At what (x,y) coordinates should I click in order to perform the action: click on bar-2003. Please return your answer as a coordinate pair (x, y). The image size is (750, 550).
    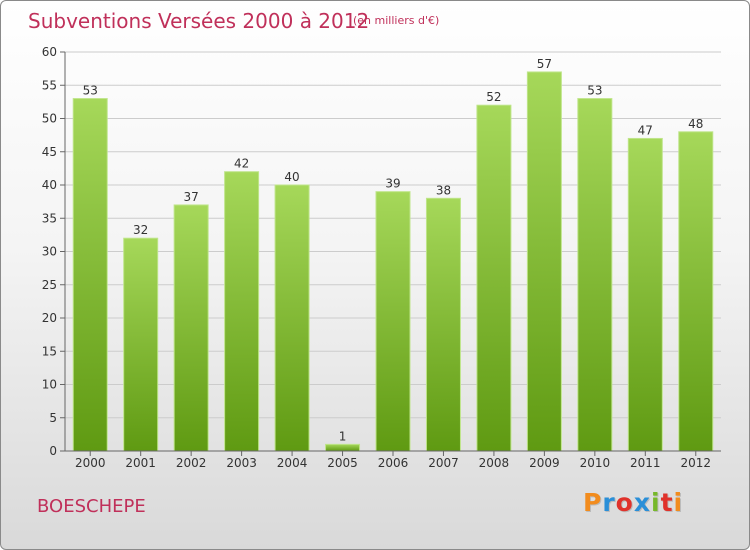
    Looking at the image, I should click on (242, 311).